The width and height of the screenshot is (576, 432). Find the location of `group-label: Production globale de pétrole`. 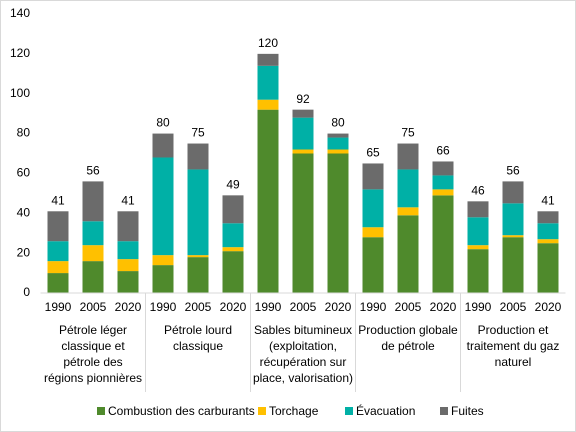

group-label: Production globale de pétrole is located at coordinates (408, 338).